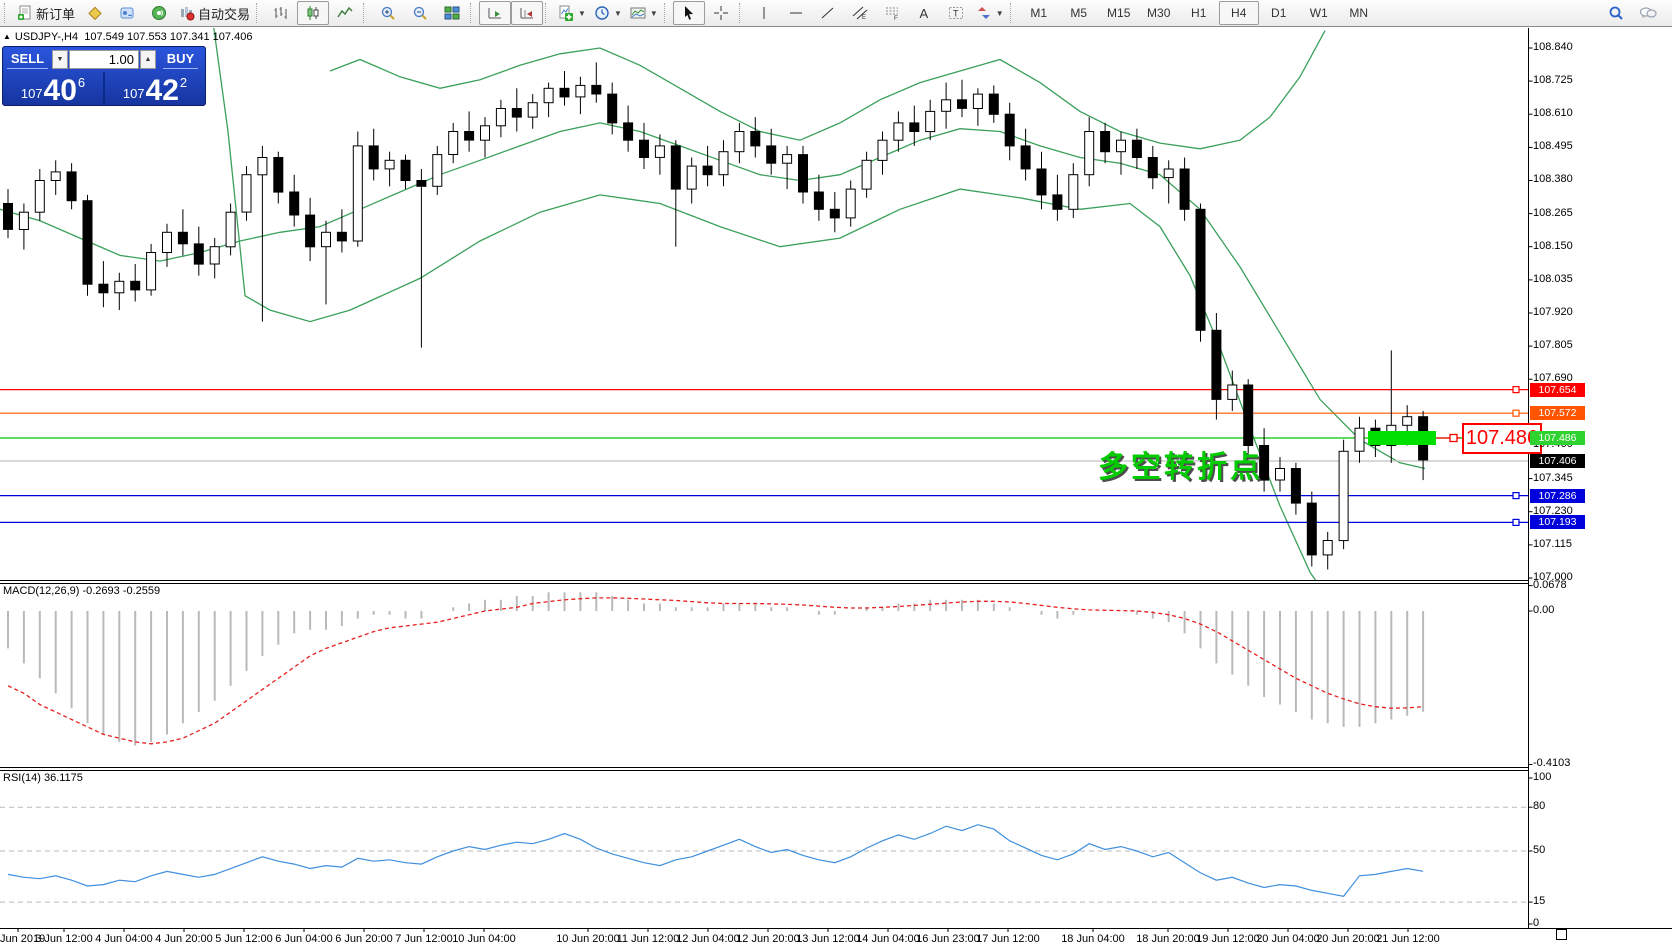  Describe the element at coordinates (602, 13) in the screenshot. I see `periods-clock-icon` at that location.